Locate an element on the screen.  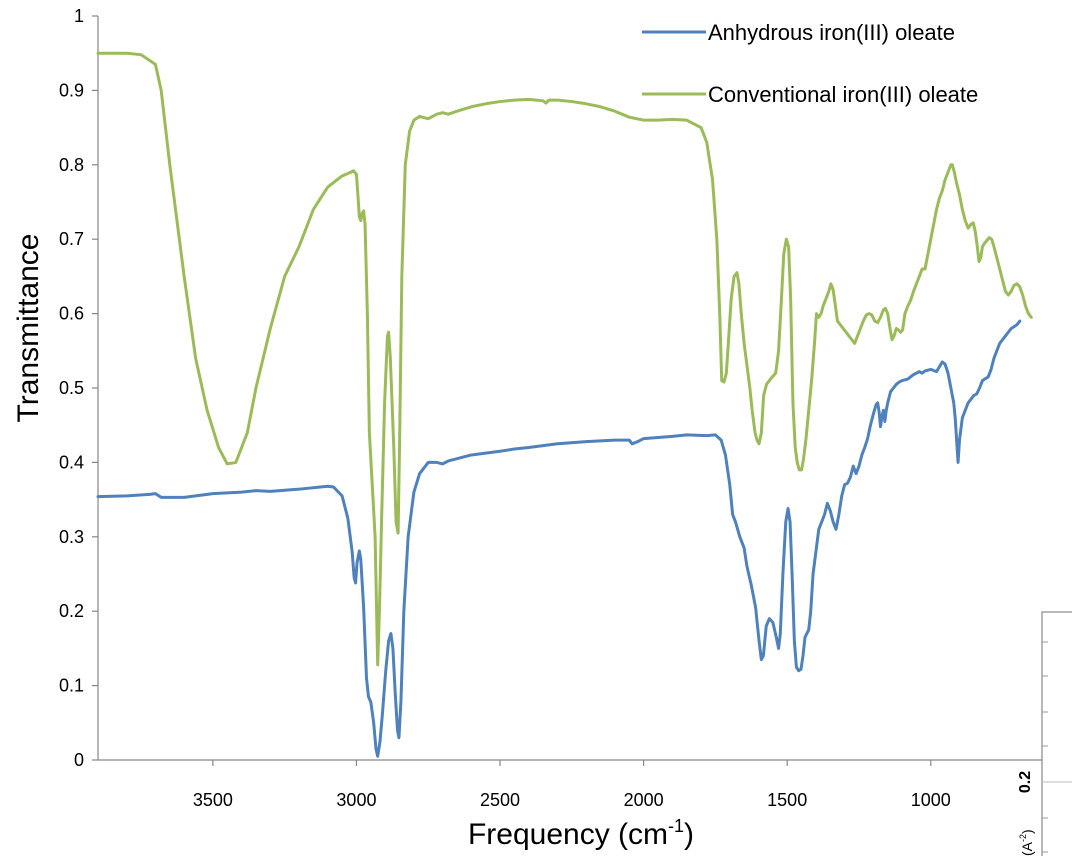
legend-label: Conventional iron(III) oleate is located at coordinates (843, 94).